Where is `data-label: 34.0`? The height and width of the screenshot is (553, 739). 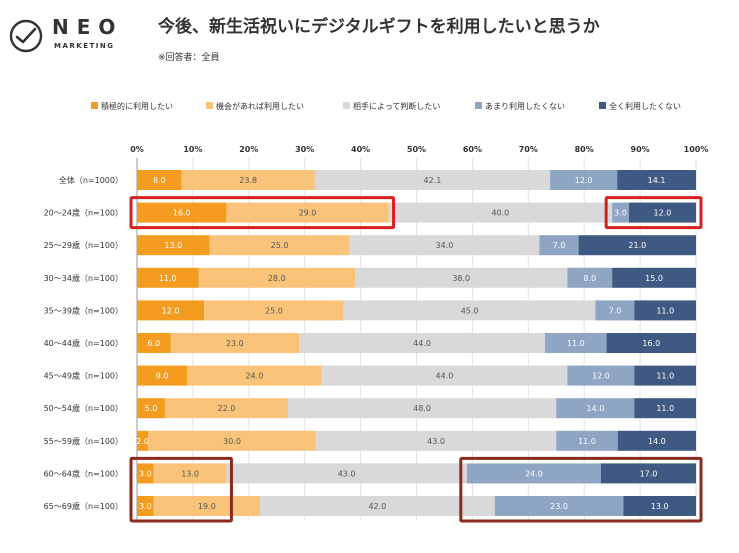
data-label: 34.0 is located at coordinates (445, 245).